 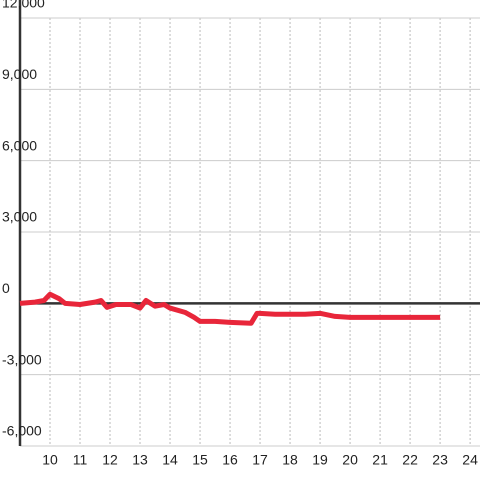 What do you see at coordinates (440, 460) in the screenshot?
I see `x-tick-label: 23` at bounding box center [440, 460].